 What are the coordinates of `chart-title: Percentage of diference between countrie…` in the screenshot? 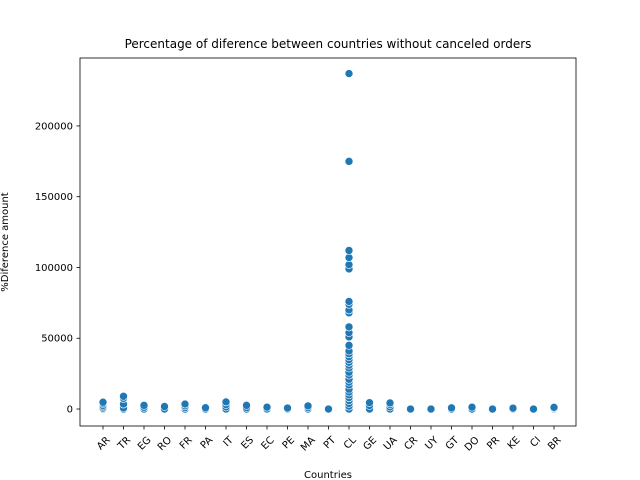 It's located at (328, 44).